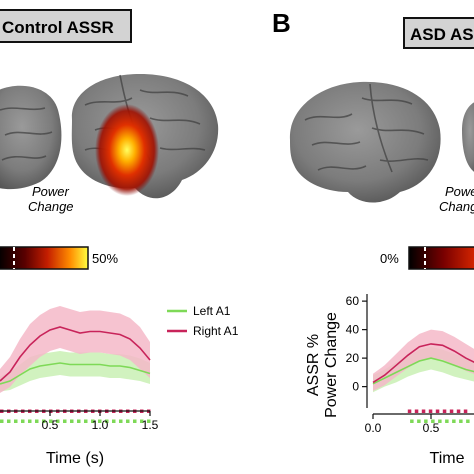  Describe the element at coordinates (216, 331) in the screenshot. I see `legend-a-right-a1-label: Right A1` at that location.